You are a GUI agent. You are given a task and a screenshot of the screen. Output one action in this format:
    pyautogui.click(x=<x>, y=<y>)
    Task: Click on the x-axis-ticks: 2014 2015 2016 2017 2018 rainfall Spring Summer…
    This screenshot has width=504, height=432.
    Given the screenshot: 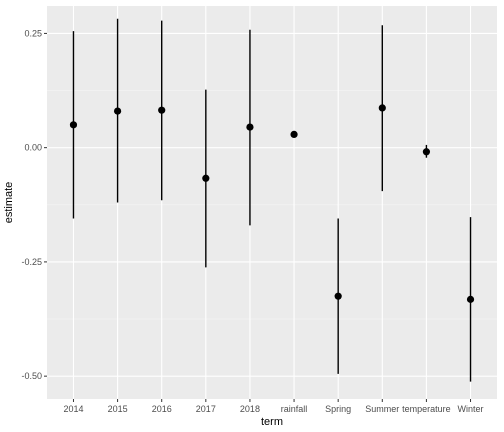 What is the action you would take?
    pyautogui.click(x=273, y=406)
    